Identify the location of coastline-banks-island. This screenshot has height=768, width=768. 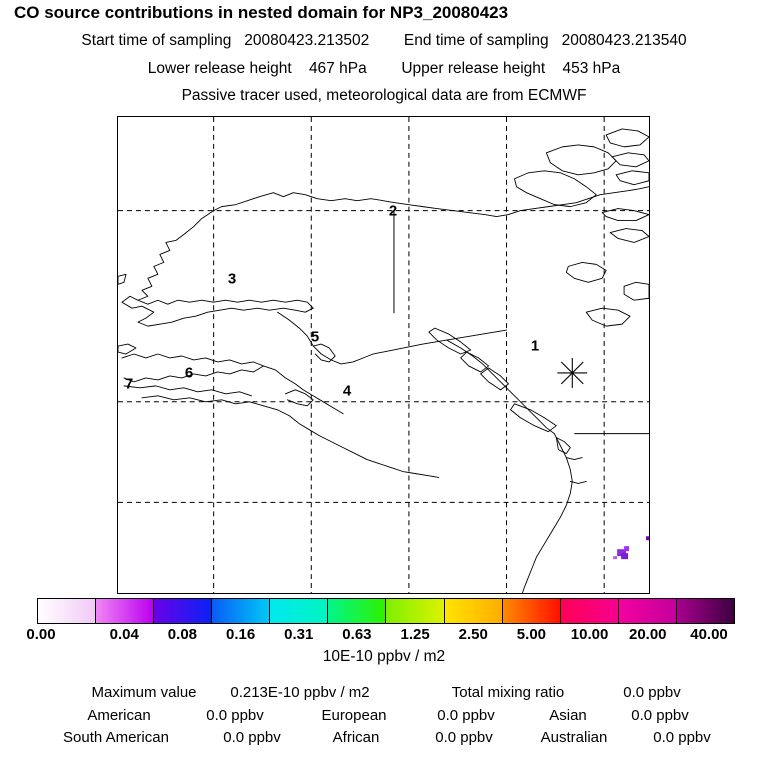
(581, 160).